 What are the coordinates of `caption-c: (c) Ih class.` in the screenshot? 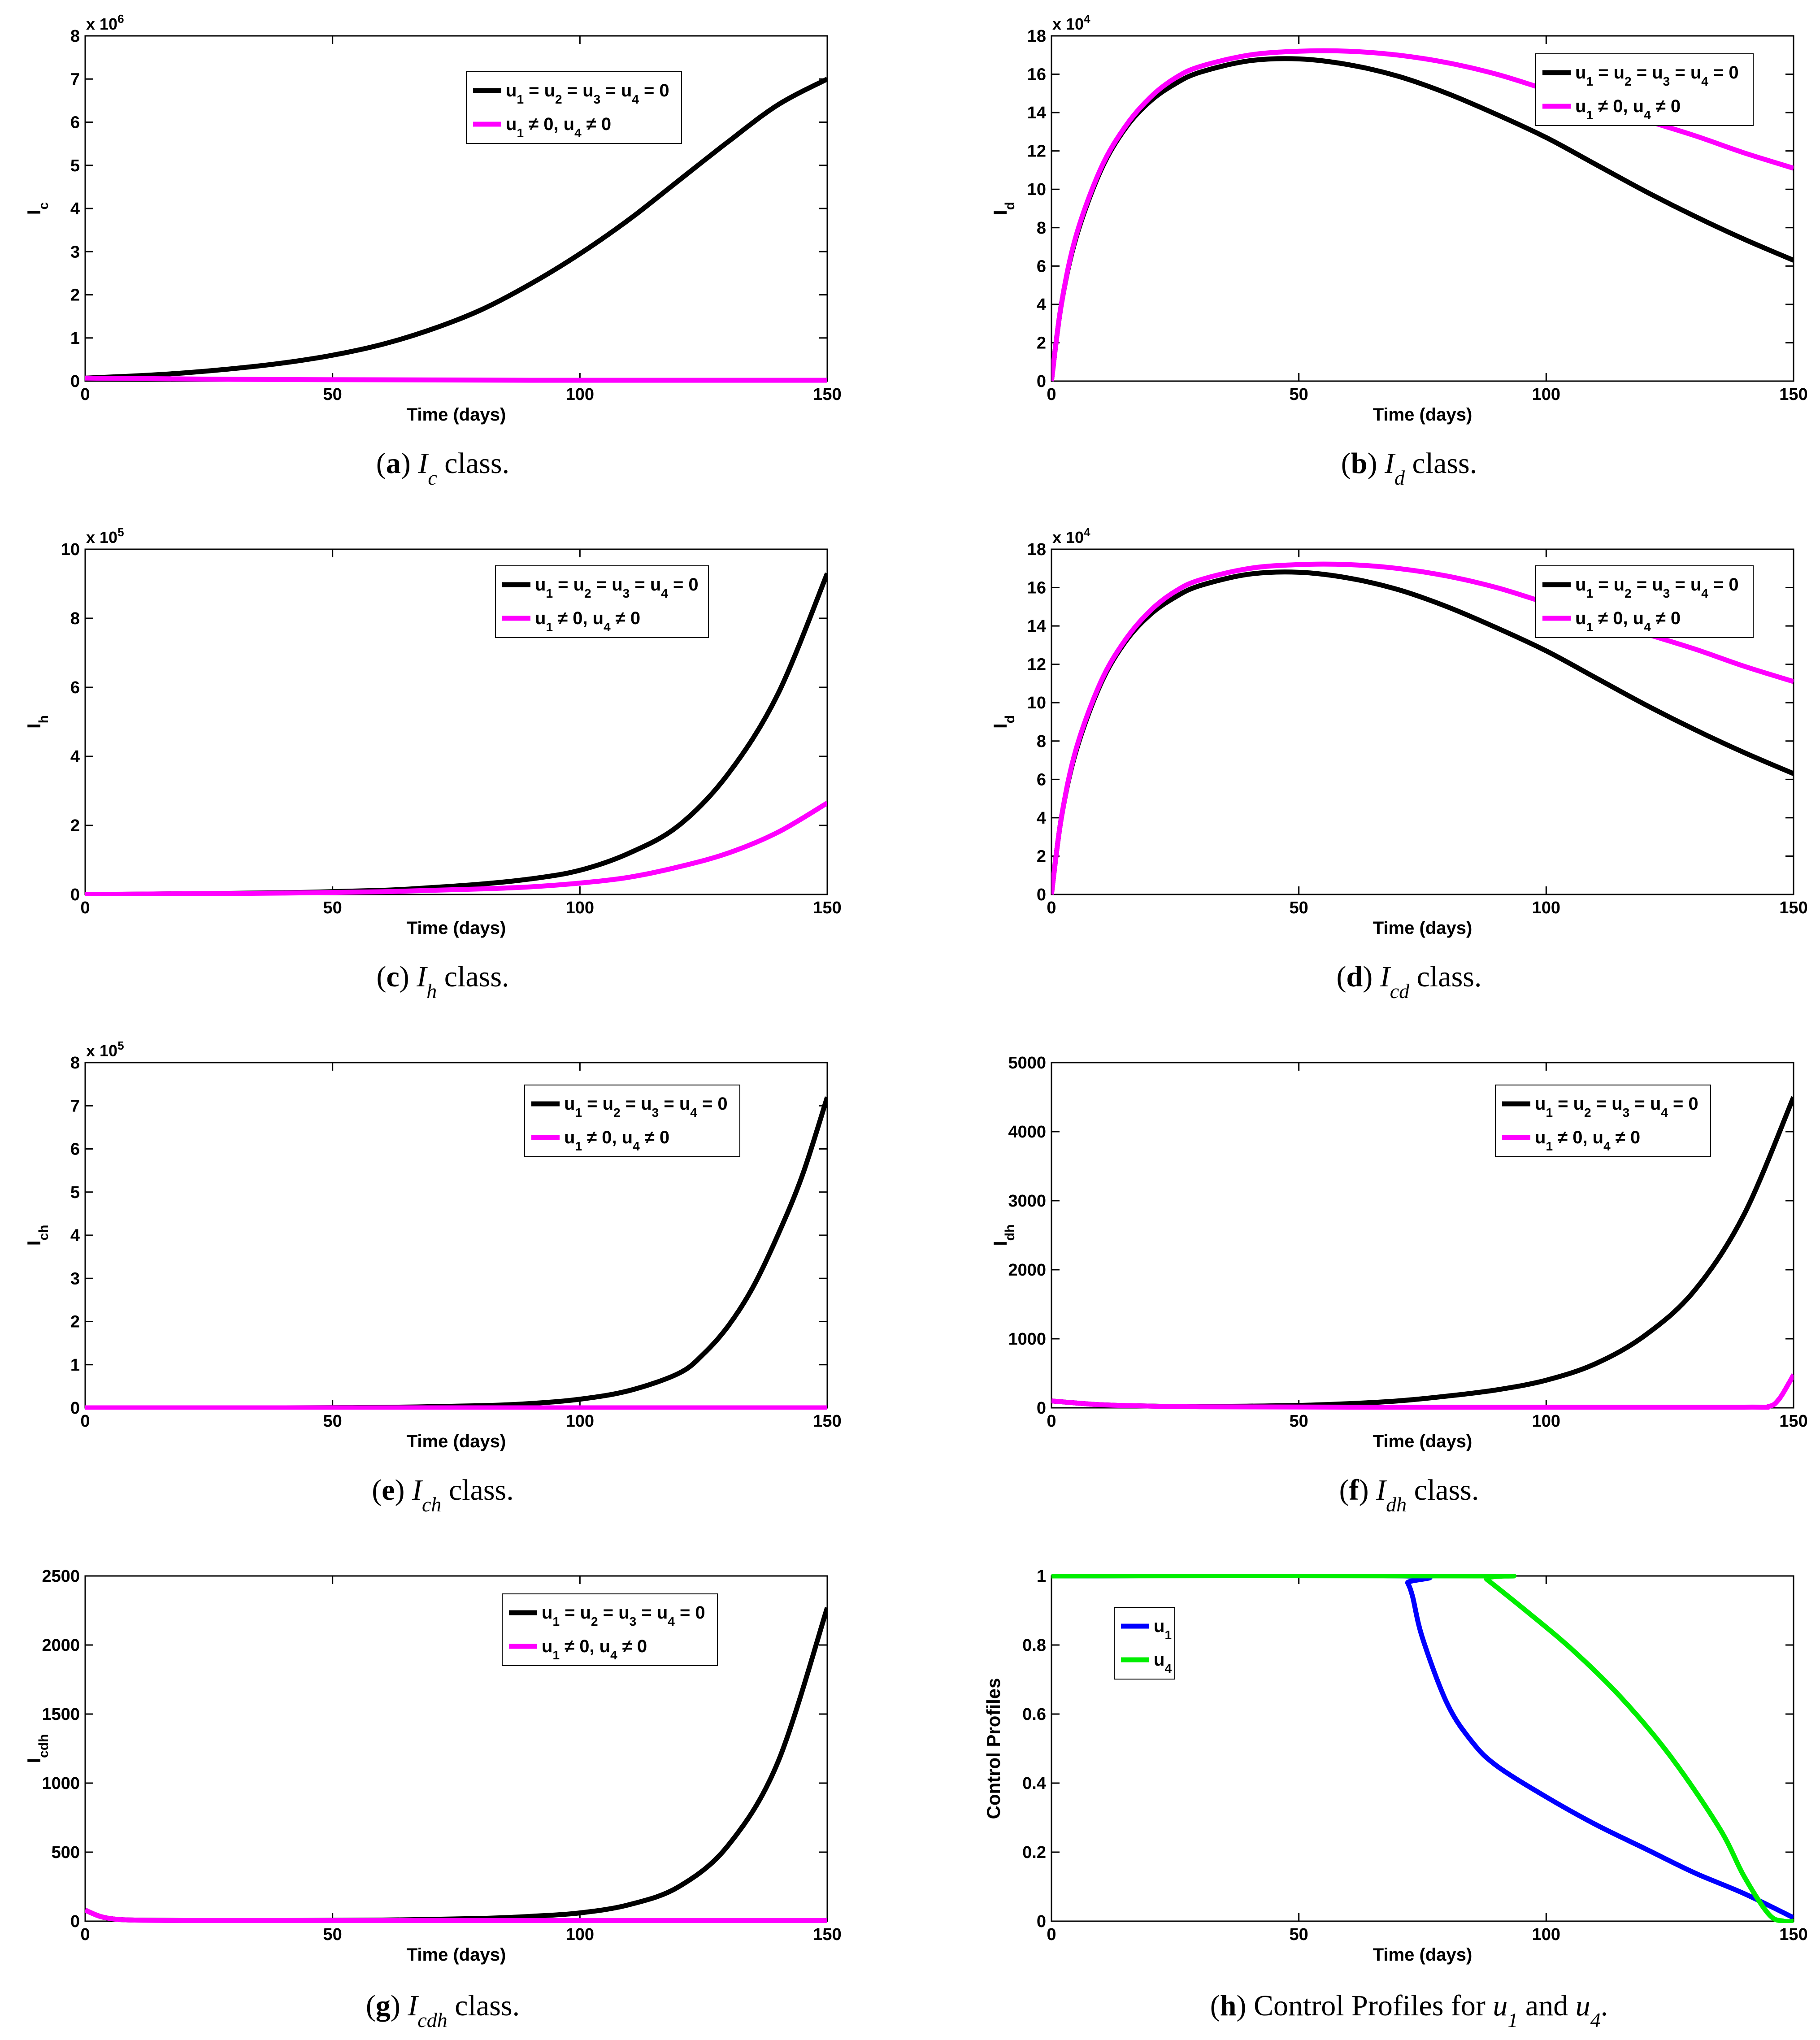 It's located at (443, 982).